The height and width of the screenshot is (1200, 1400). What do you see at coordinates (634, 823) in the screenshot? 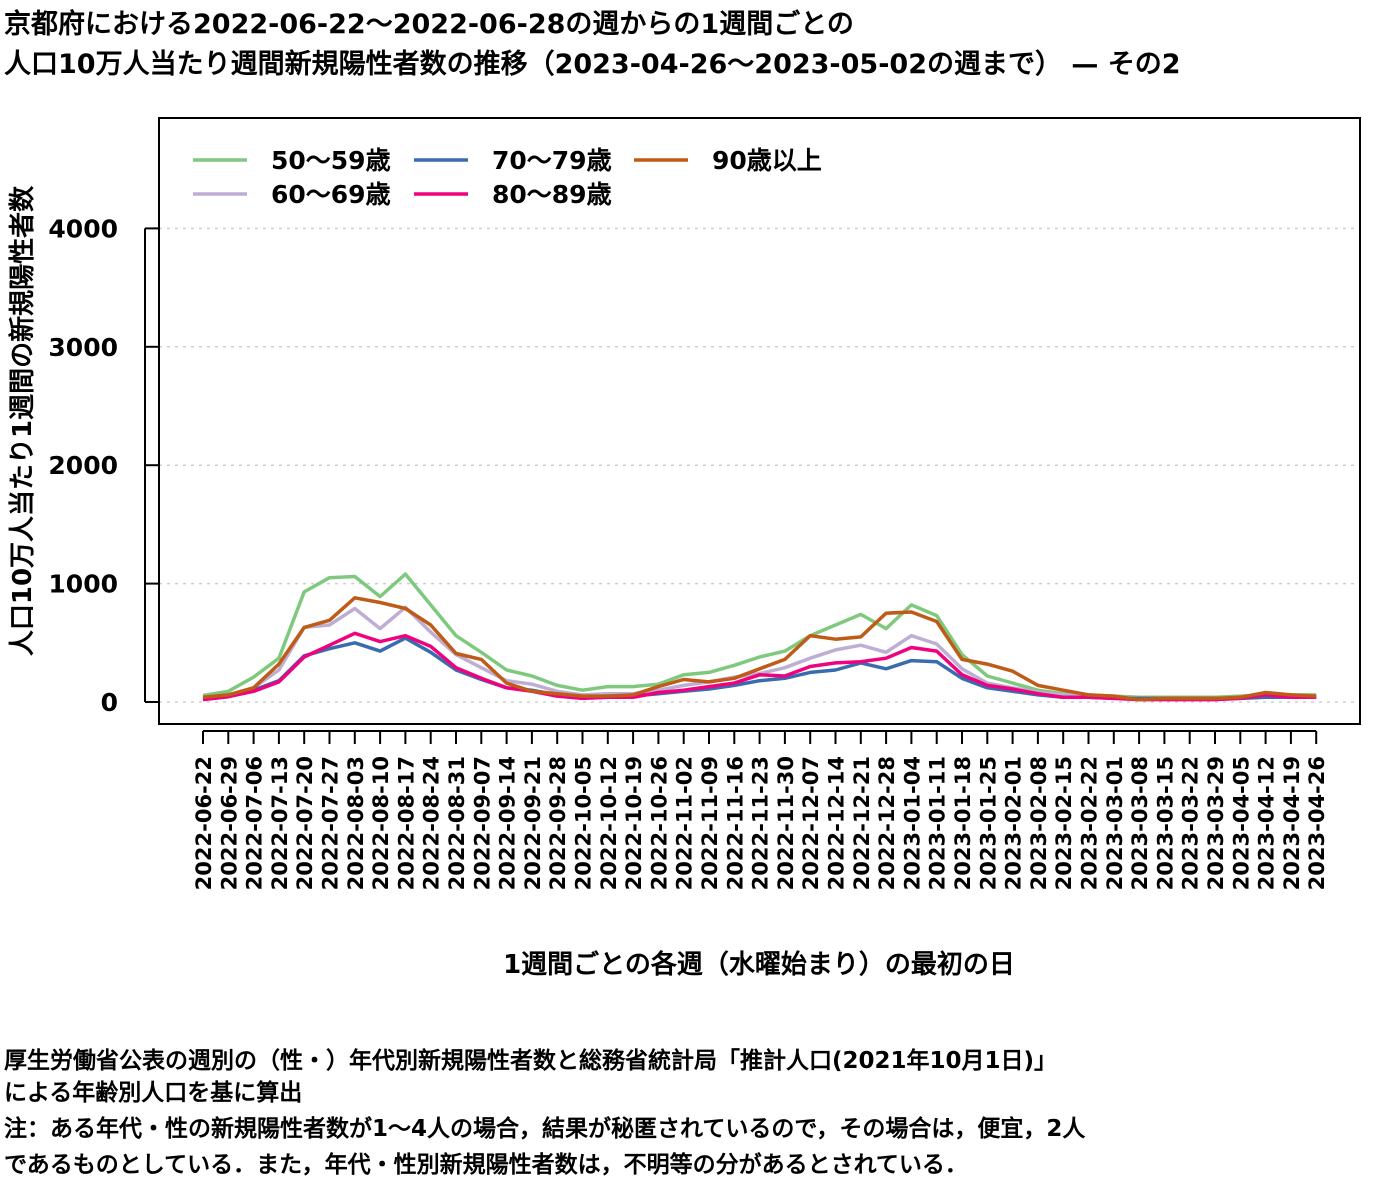
I see `x-tick-label: 2022-10-19` at bounding box center [634, 823].